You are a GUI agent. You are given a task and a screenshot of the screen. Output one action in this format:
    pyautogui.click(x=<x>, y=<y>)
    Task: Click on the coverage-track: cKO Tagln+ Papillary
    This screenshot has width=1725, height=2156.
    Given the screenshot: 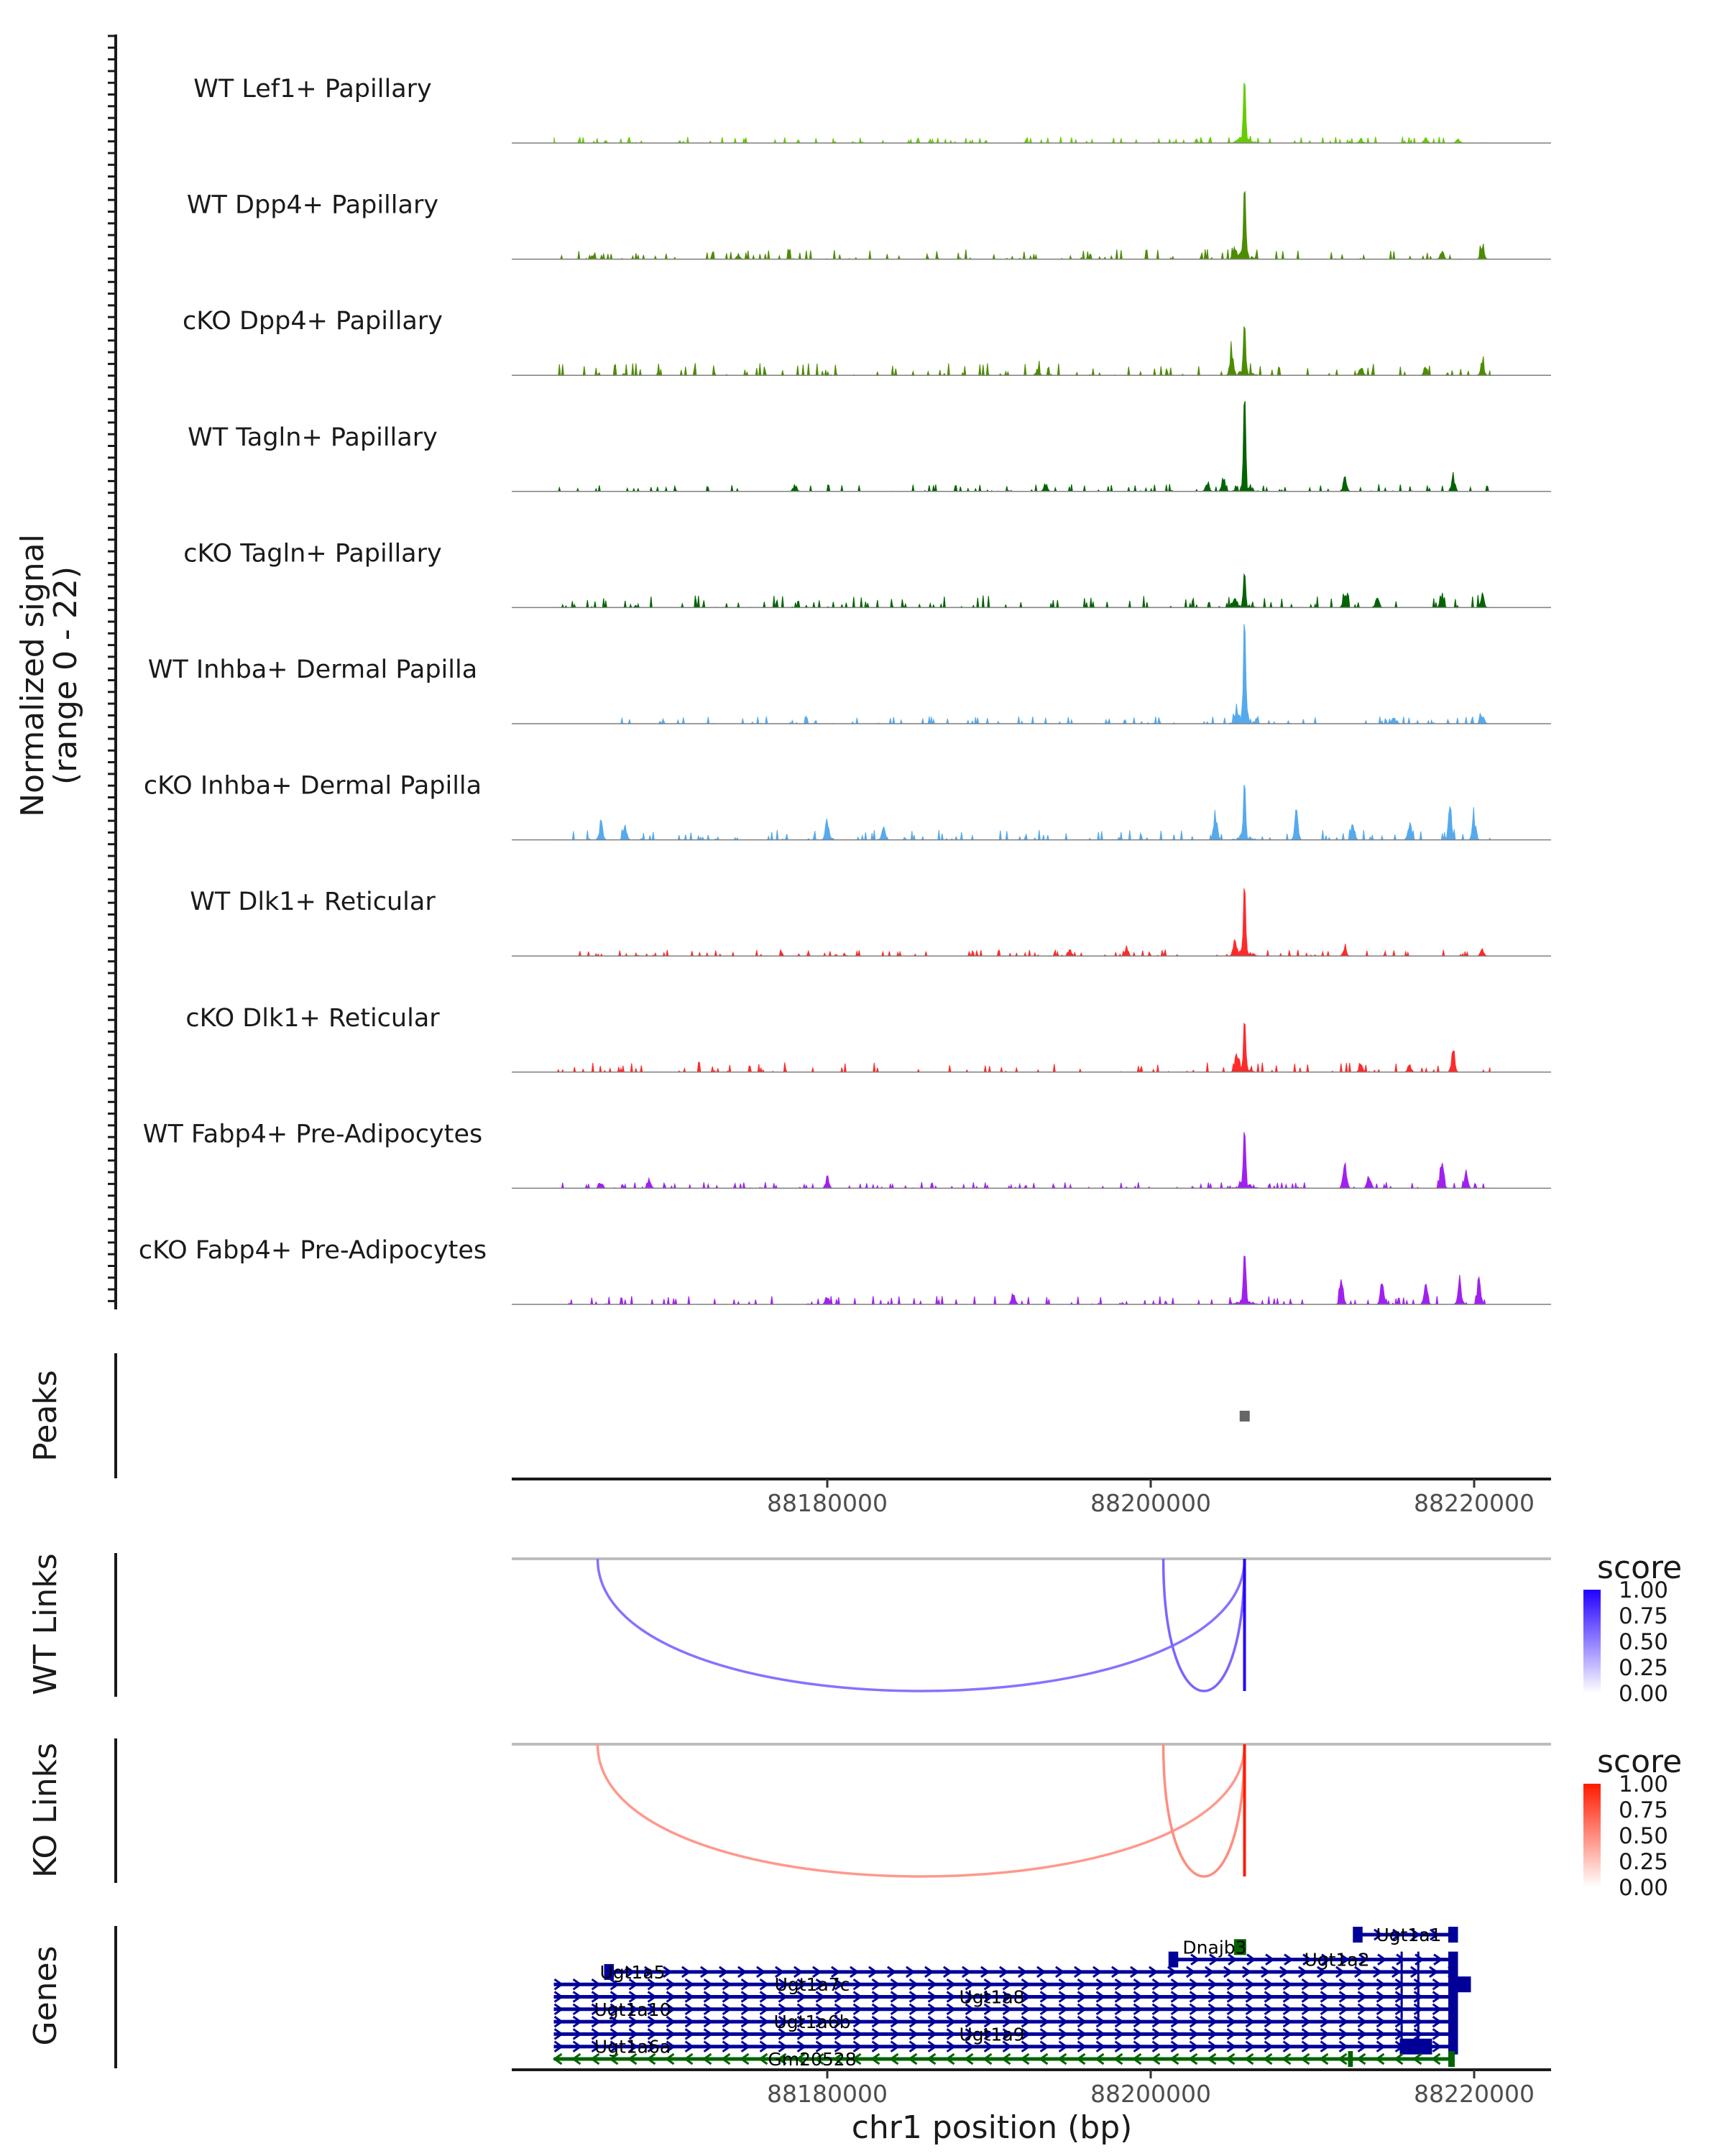 What is the action you would take?
    pyautogui.click(x=867, y=574)
    